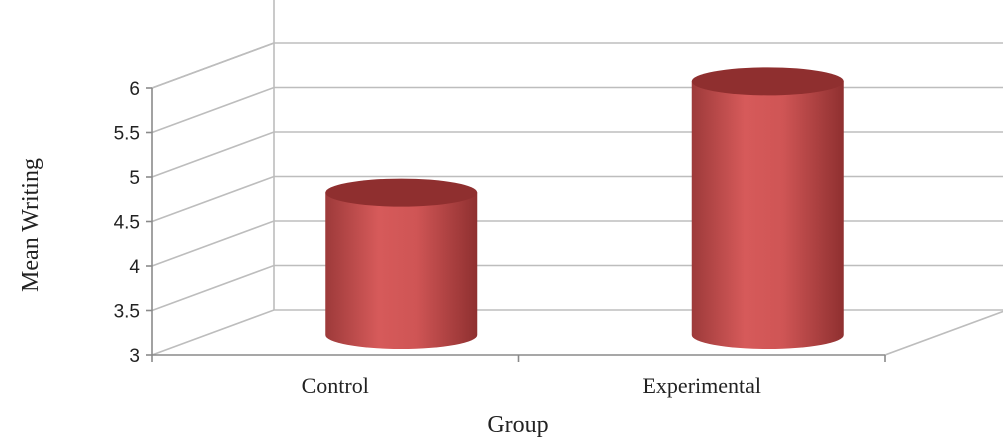  I want to click on y-tick-label: 4, so click(134, 267).